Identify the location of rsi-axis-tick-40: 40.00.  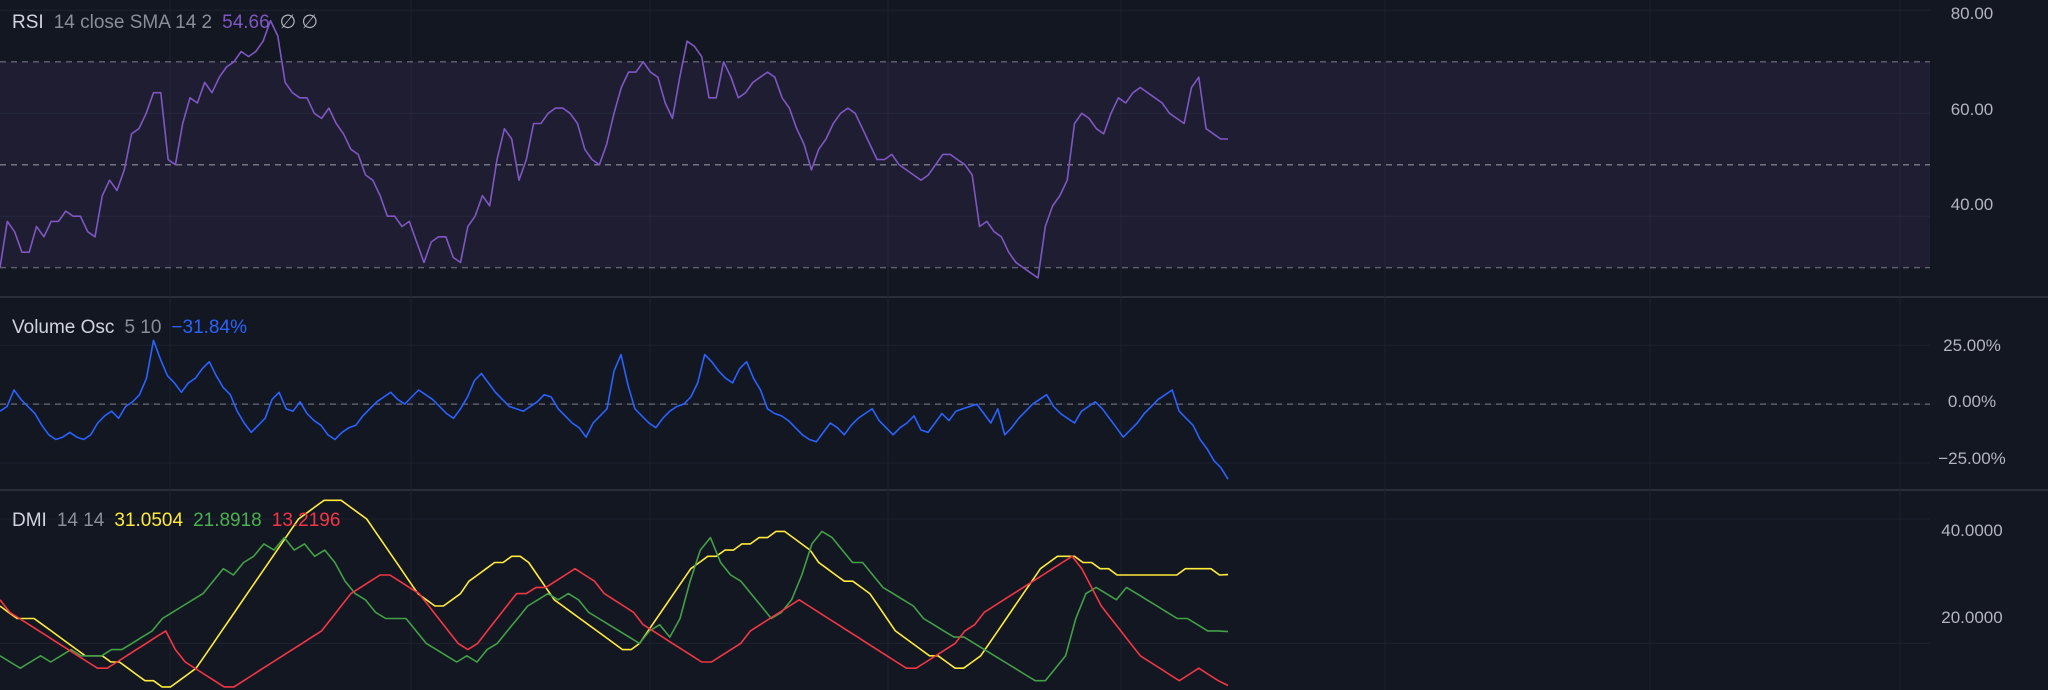
(1972, 204).